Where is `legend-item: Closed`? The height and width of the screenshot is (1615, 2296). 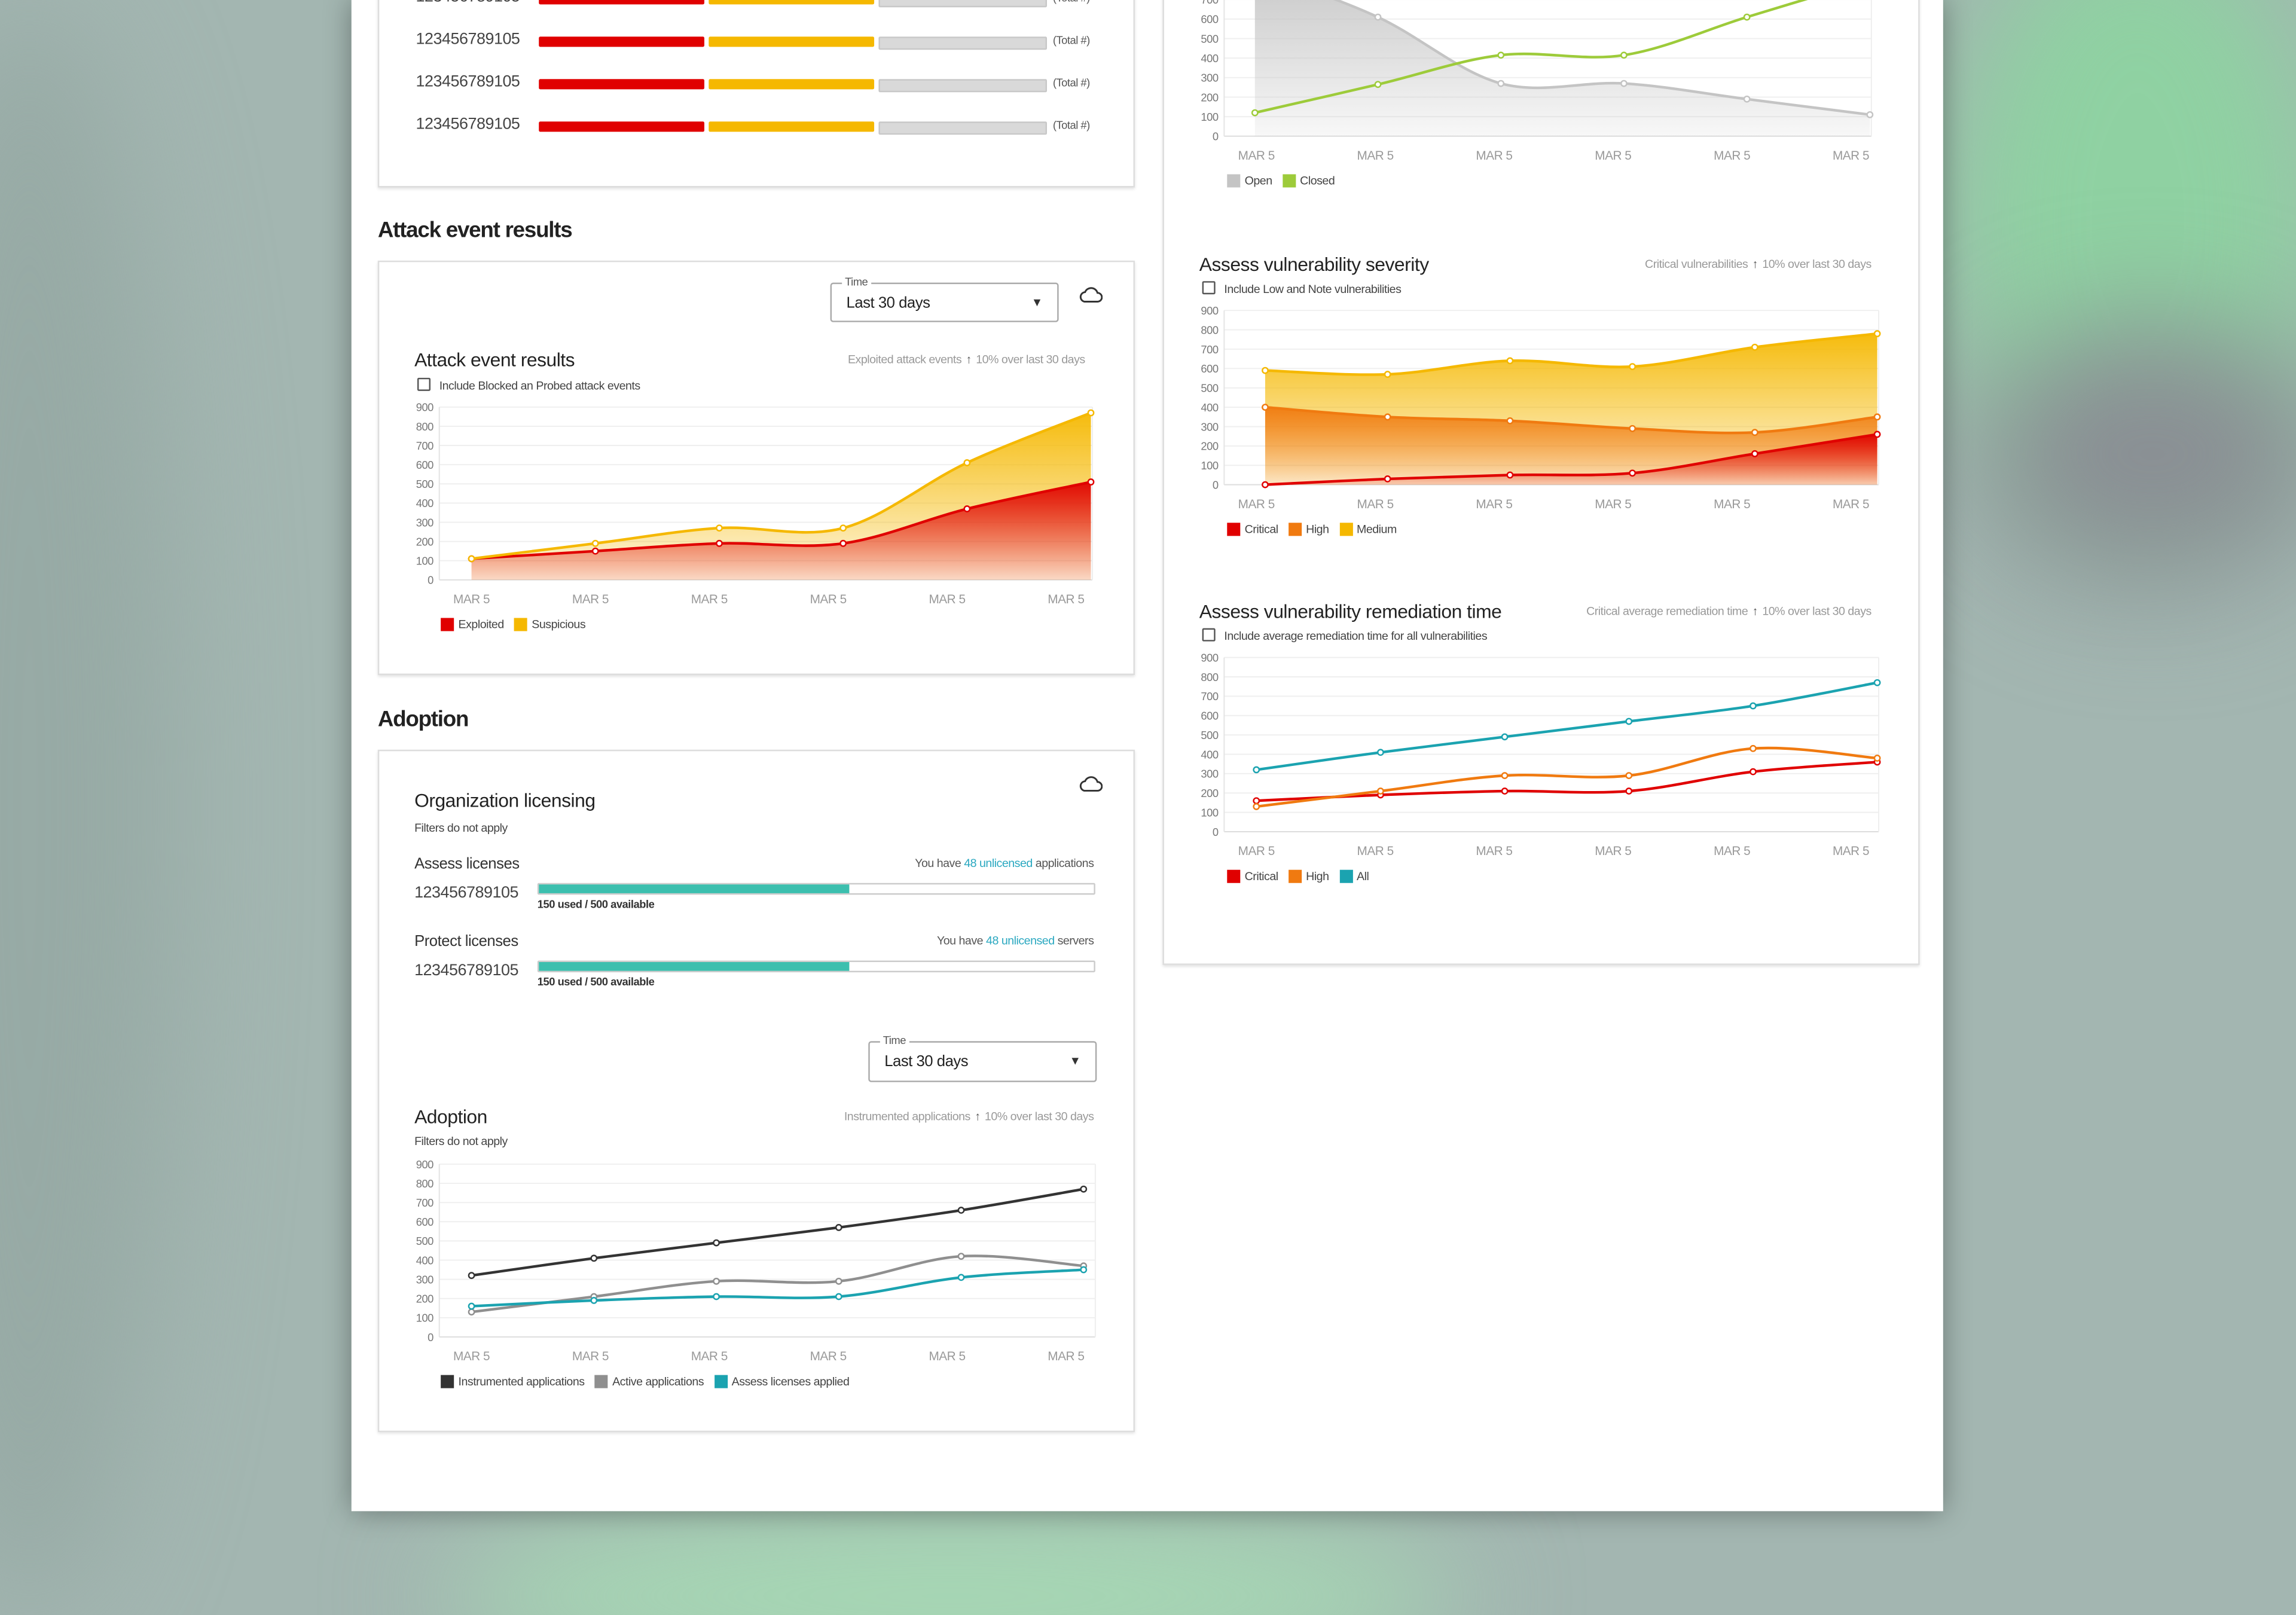 legend-item: Closed is located at coordinates (1309, 181).